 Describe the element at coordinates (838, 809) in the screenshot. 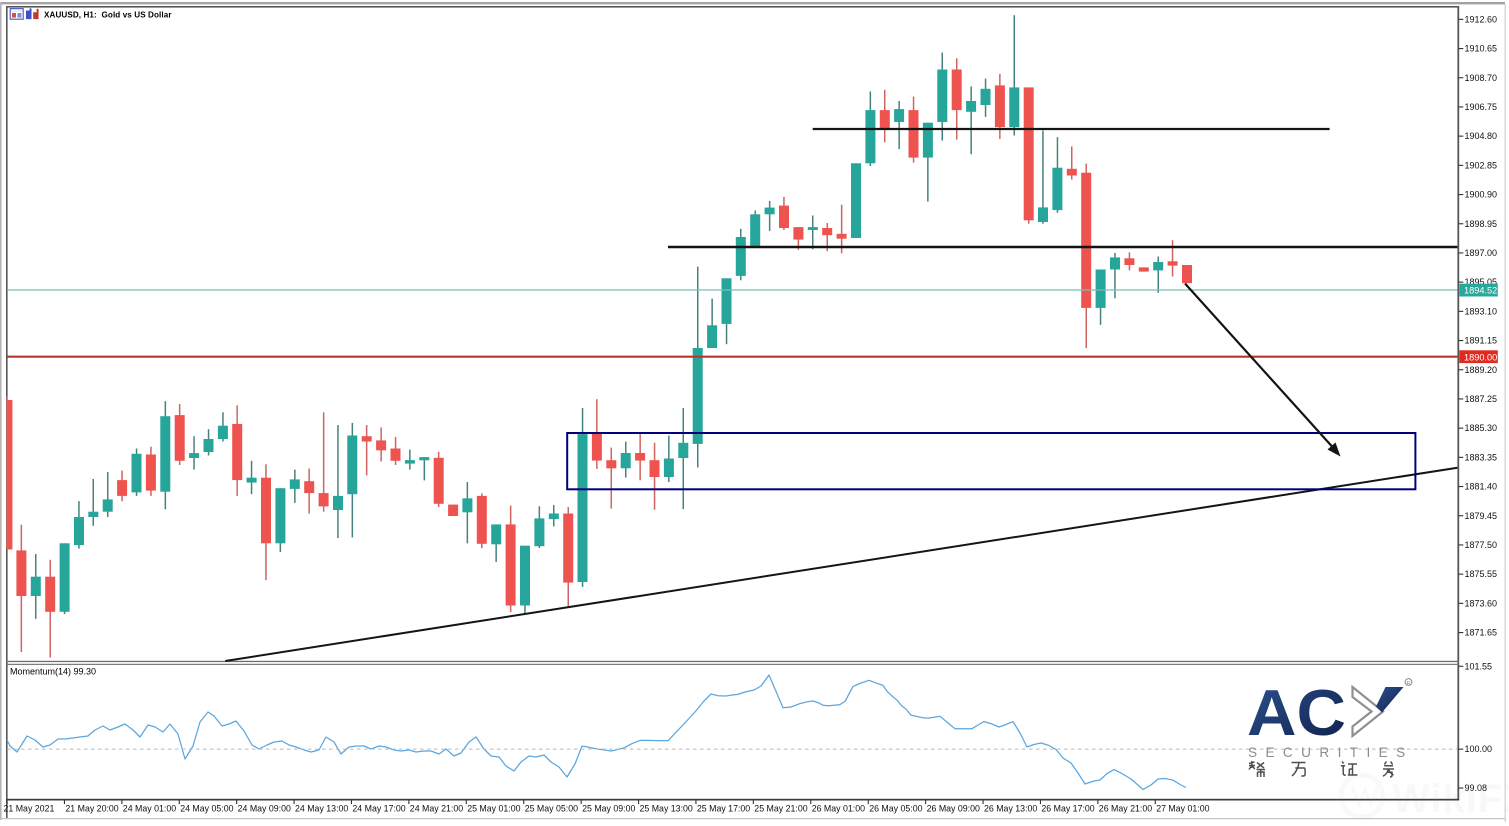

I see `svg-text: 26 May 01:00` at that location.